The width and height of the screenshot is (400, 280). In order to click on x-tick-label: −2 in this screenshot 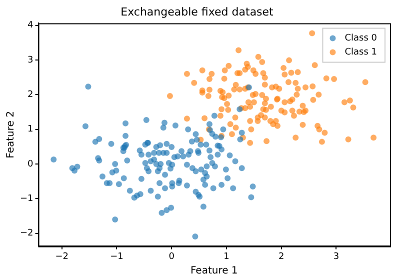, I will do `click(62, 257)`.